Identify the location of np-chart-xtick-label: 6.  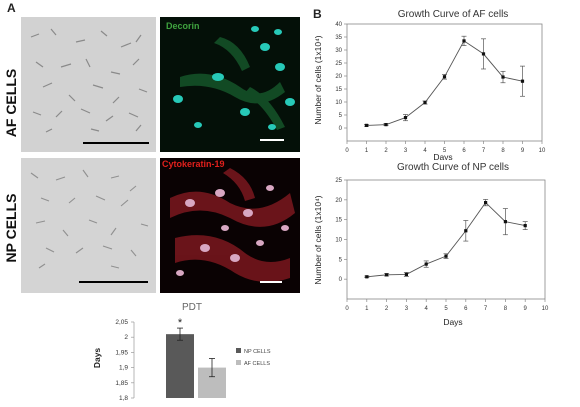
(466, 309).